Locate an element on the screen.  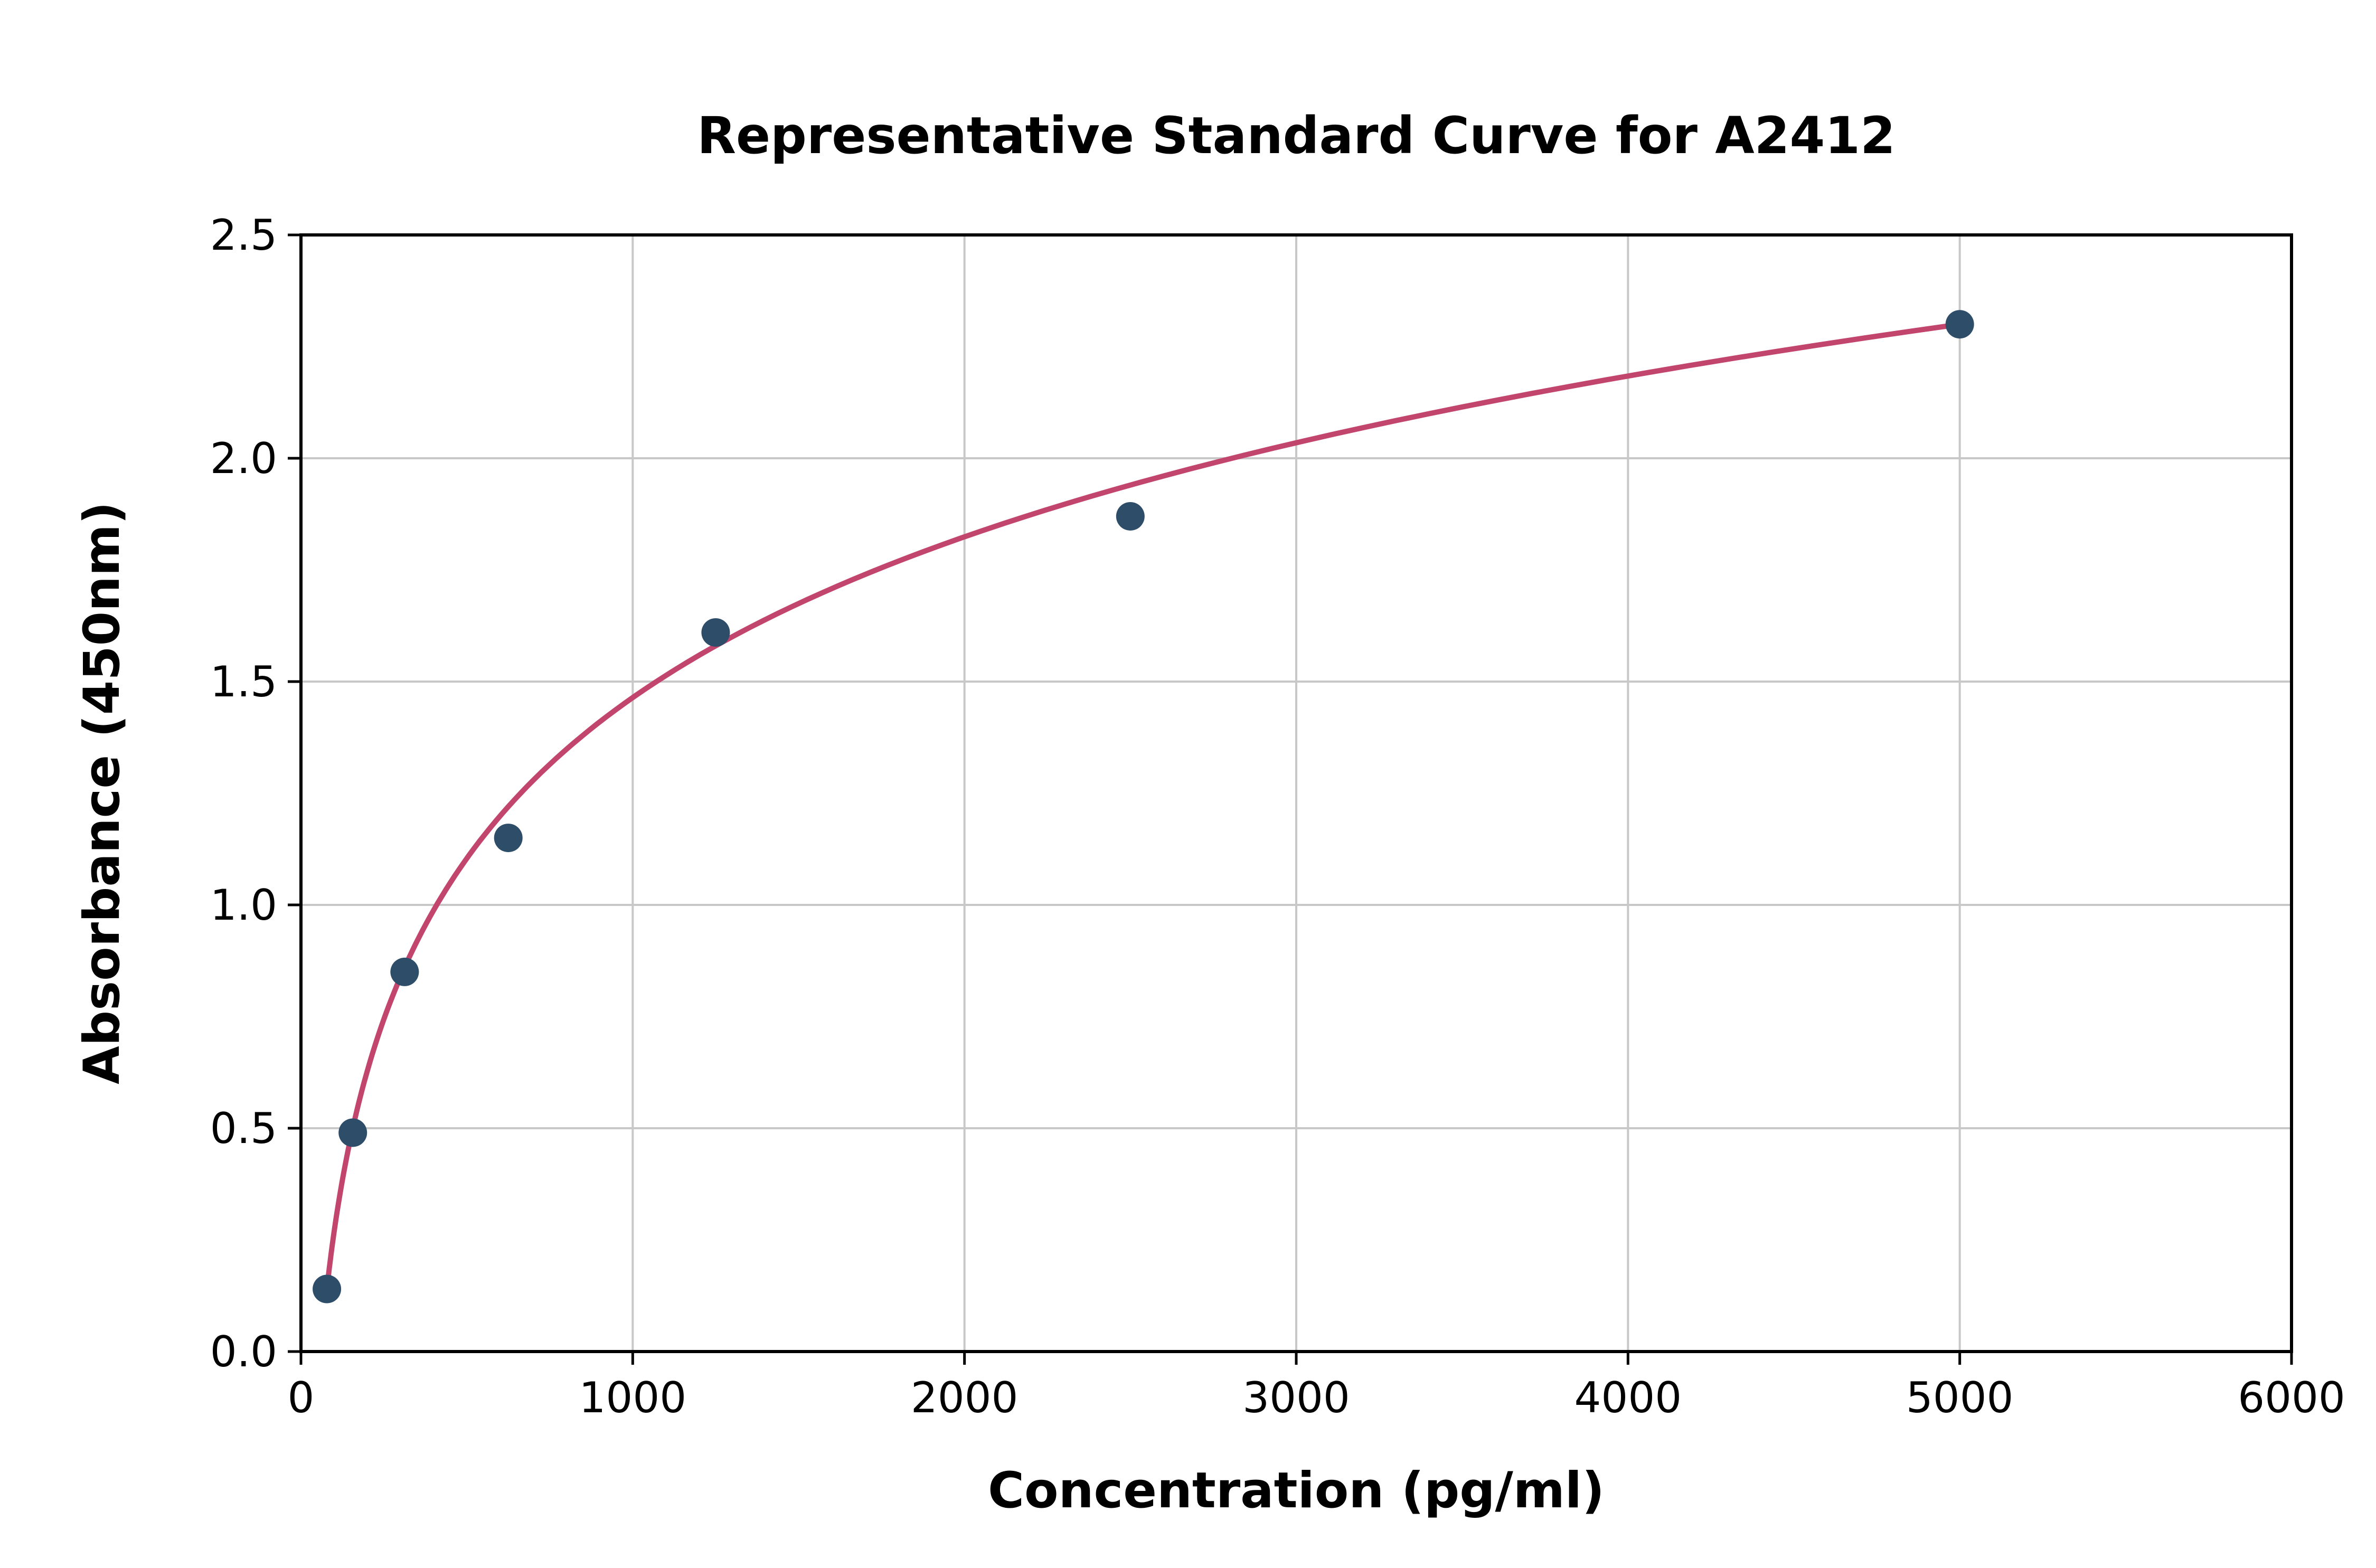
y-tick-label: 1.5 is located at coordinates (244, 681).